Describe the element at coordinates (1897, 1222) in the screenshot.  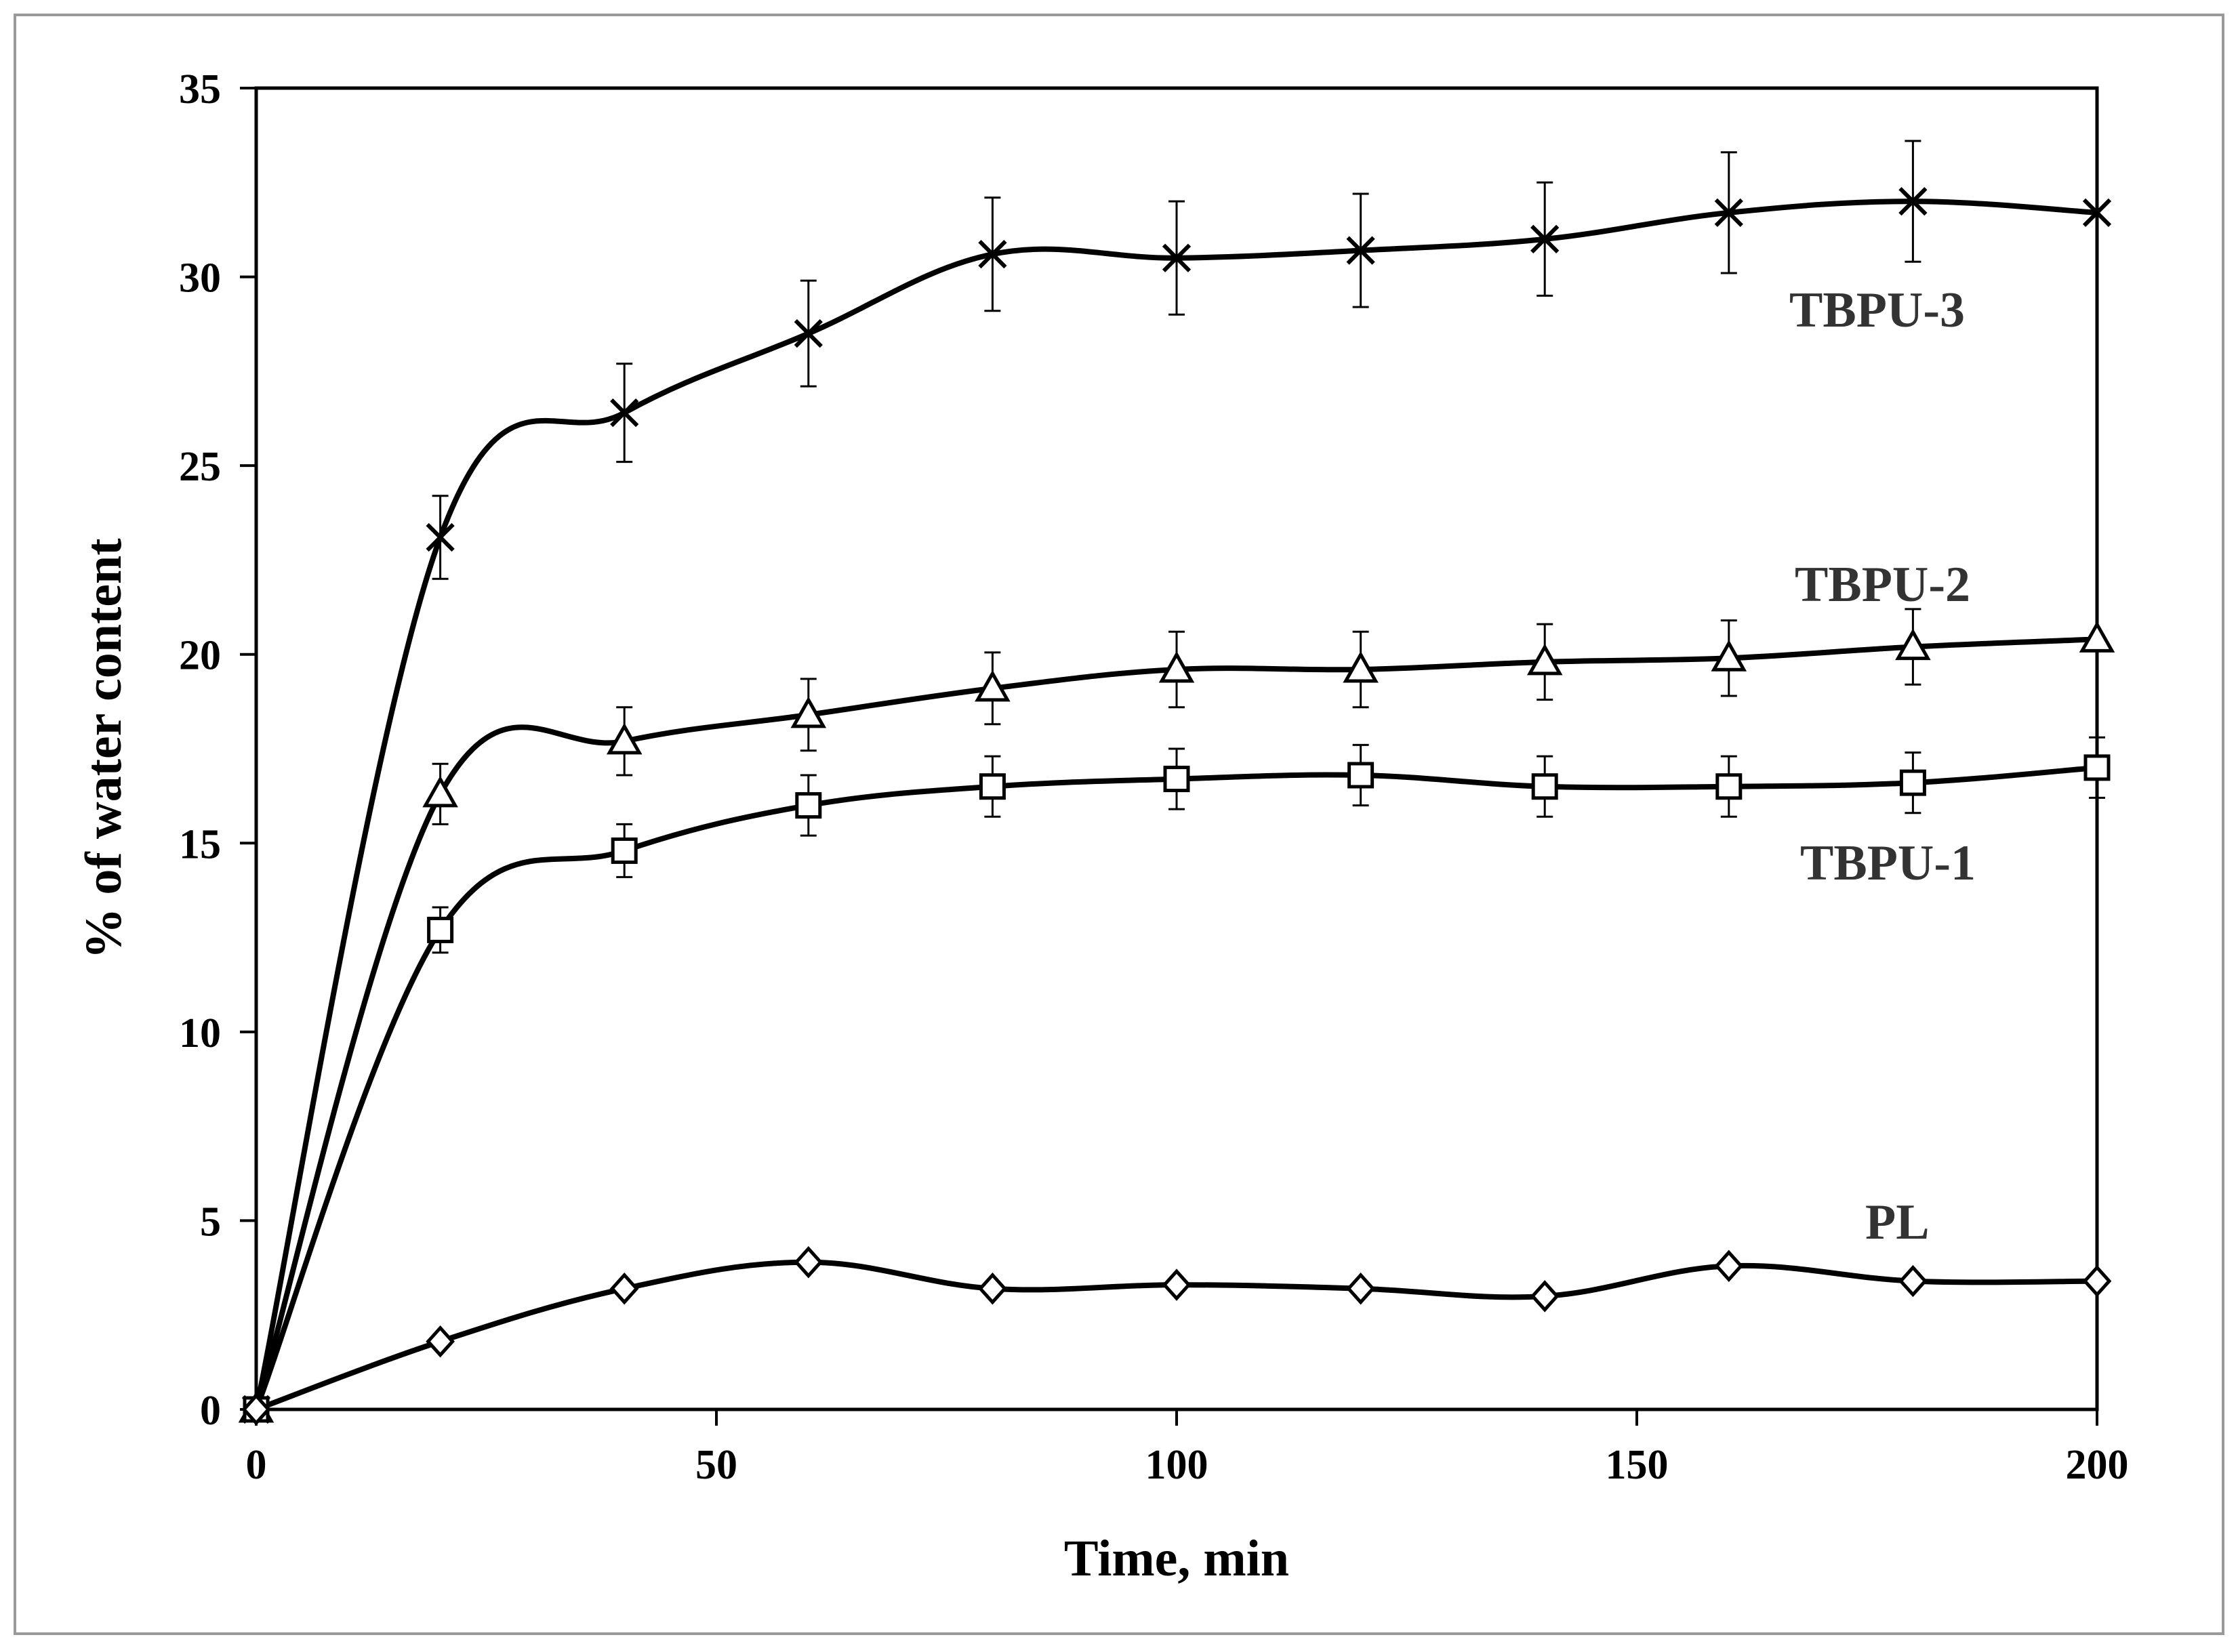
I see `series-label-pl: PL` at that location.